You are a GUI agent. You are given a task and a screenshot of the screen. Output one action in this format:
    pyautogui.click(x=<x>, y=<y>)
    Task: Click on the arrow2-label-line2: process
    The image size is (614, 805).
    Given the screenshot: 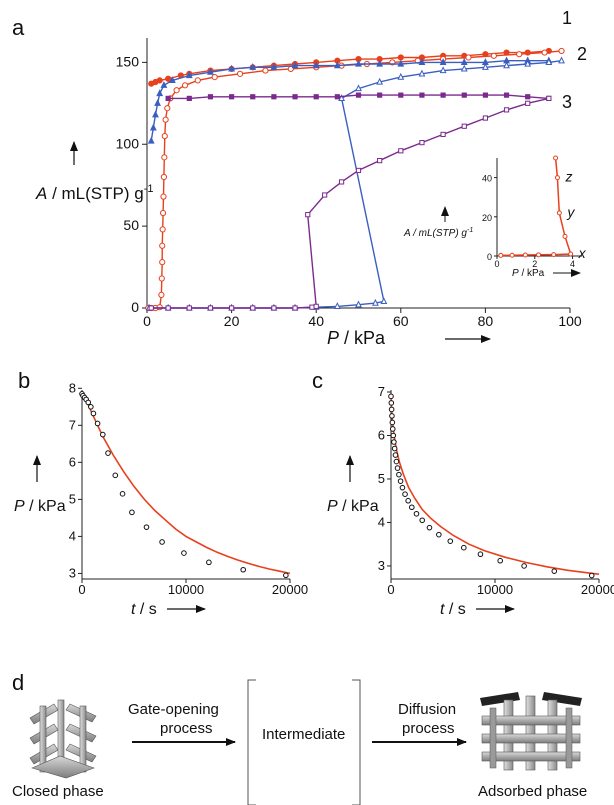 What is the action you would take?
    pyautogui.click(x=428, y=728)
    